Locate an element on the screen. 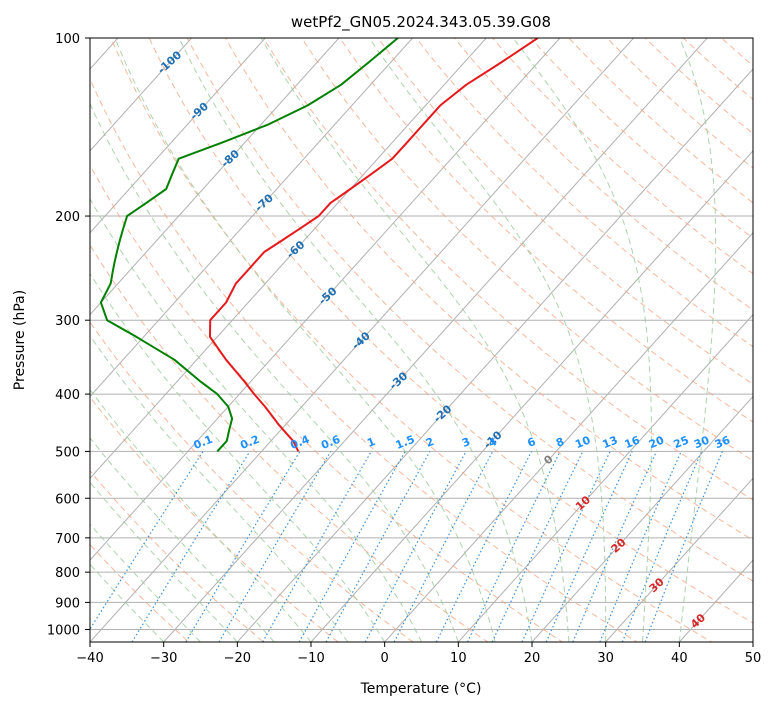 The height and width of the screenshot is (708, 775). y-tick-label: 900 is located at coordinates (67, 603).